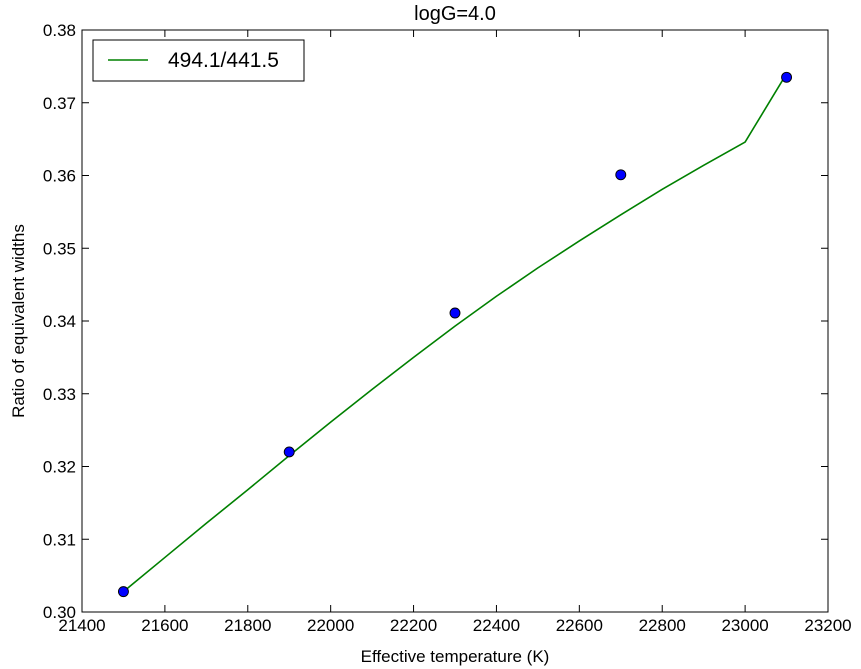 The image size is (861, 669). Describe the element at coordinates (455, 656) in the screenshot. I see `x-axis-label: Effective temperature (K)` at that location.